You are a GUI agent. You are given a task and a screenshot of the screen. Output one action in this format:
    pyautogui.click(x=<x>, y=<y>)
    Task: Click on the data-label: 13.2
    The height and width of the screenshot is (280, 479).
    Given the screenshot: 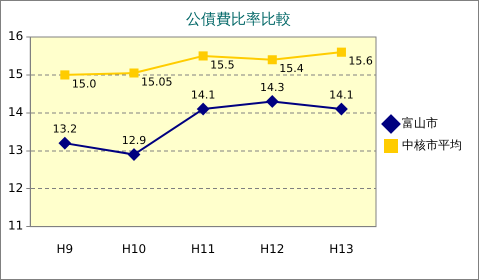 What is the action you would take?
    pyautogui.click(x=65, y=129)
    